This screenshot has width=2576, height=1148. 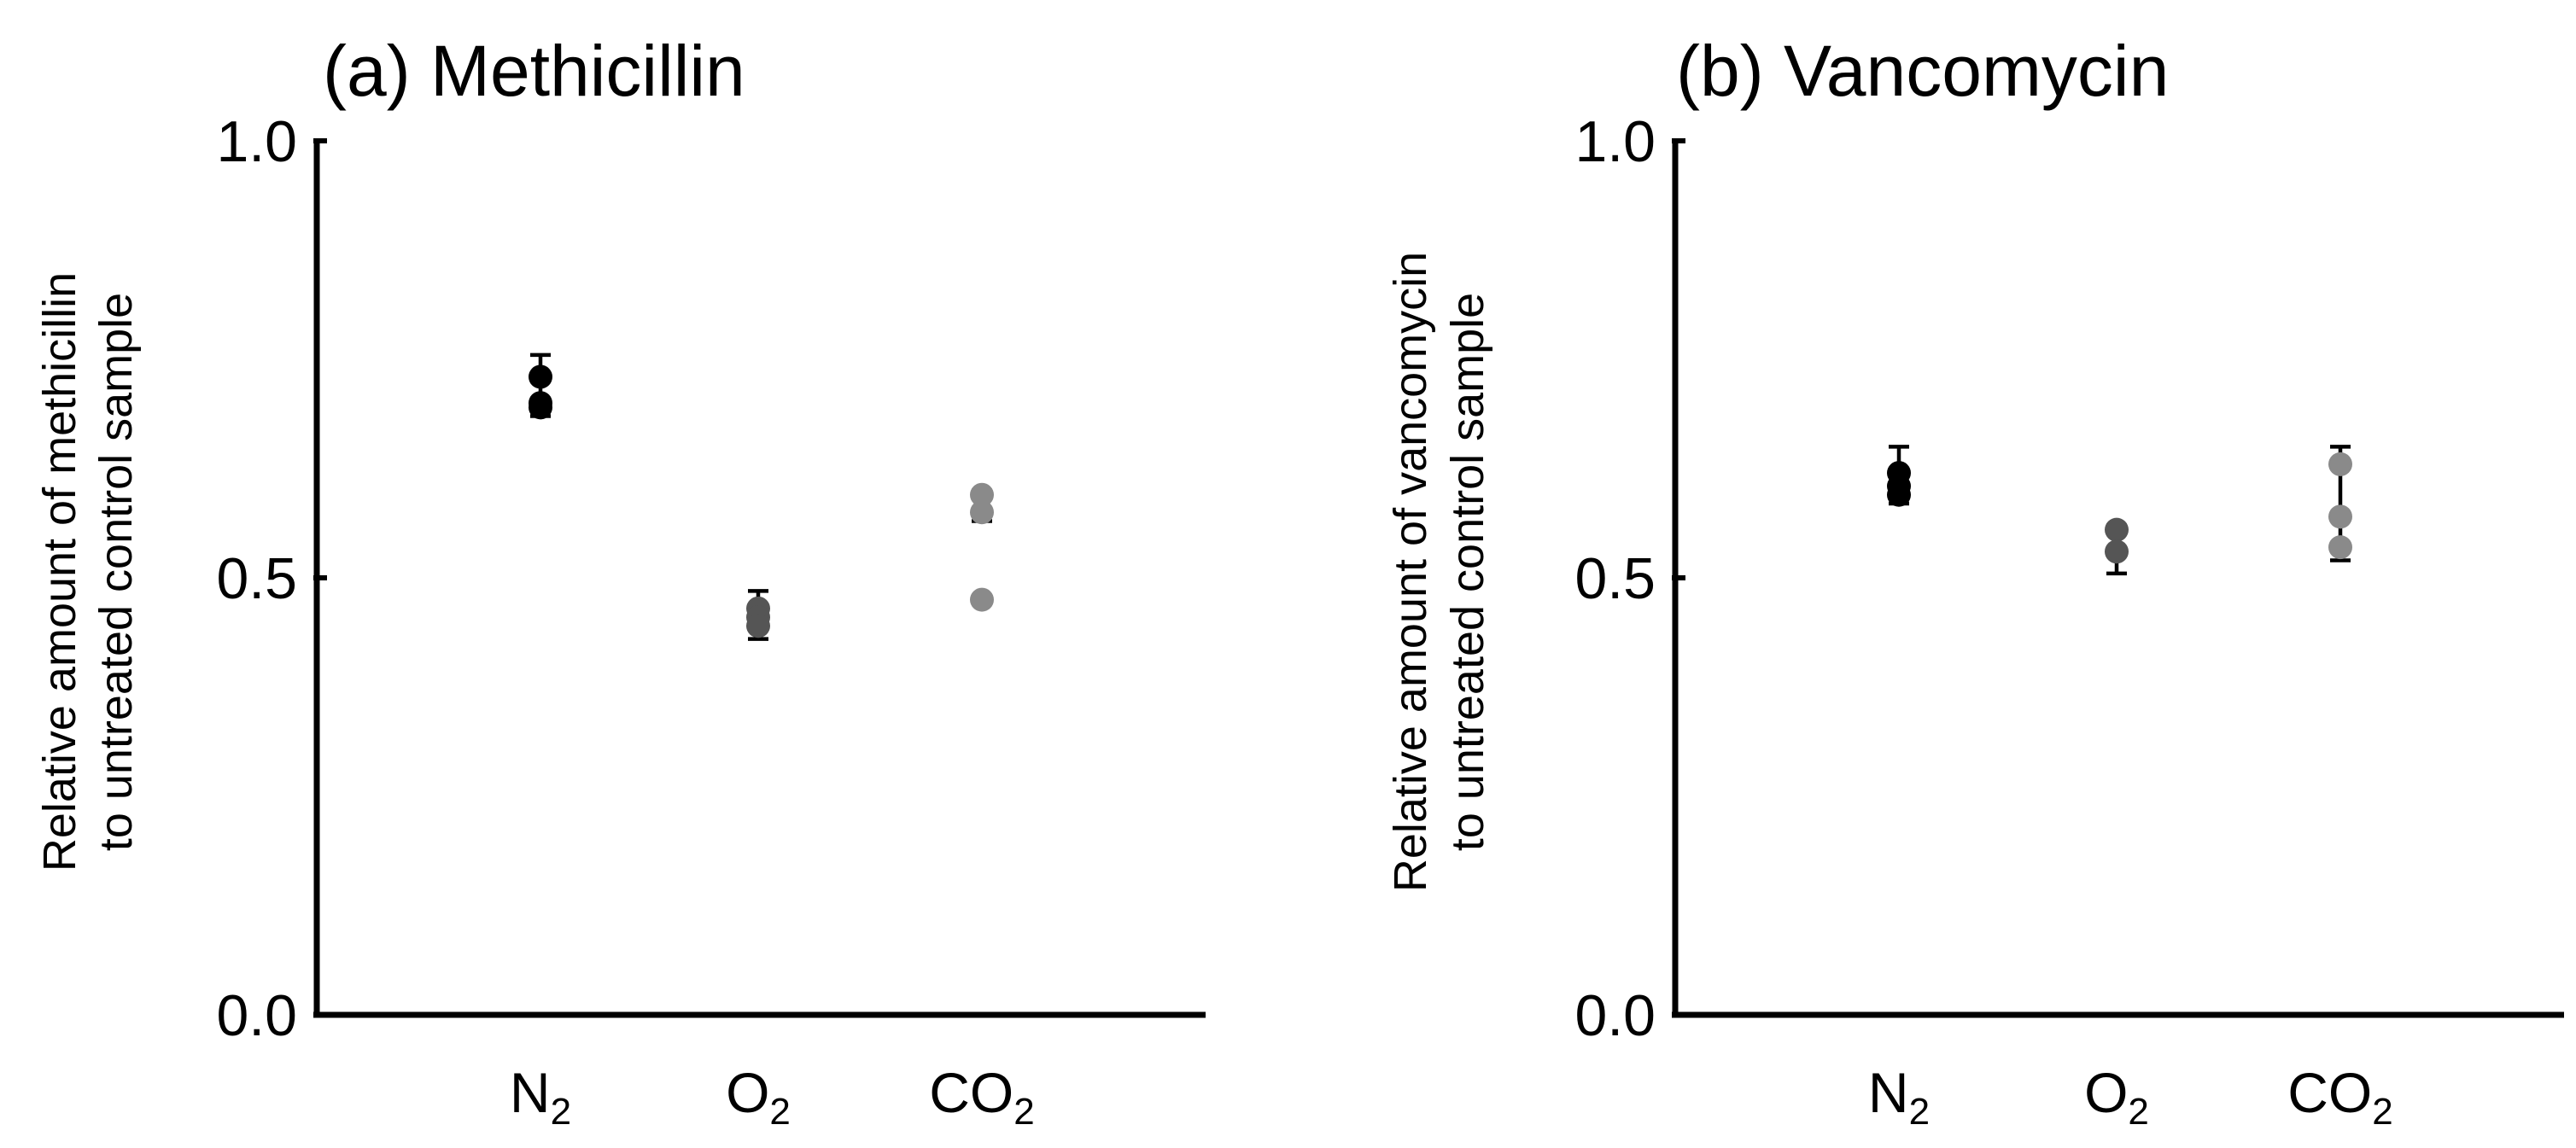 I want to click on panel-title: (a) Methicillin, so click(x=534, y=71).